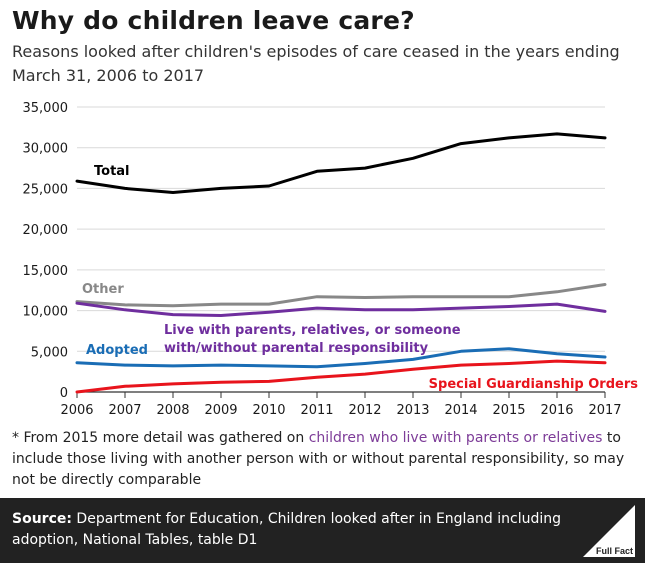 Image resolution: width=645 pixels, height=563 pixels. What do you see at coordinates (124, 410) in the screenshot?
I see `x-tick-label: 2007` at bounding box center [124, 410].